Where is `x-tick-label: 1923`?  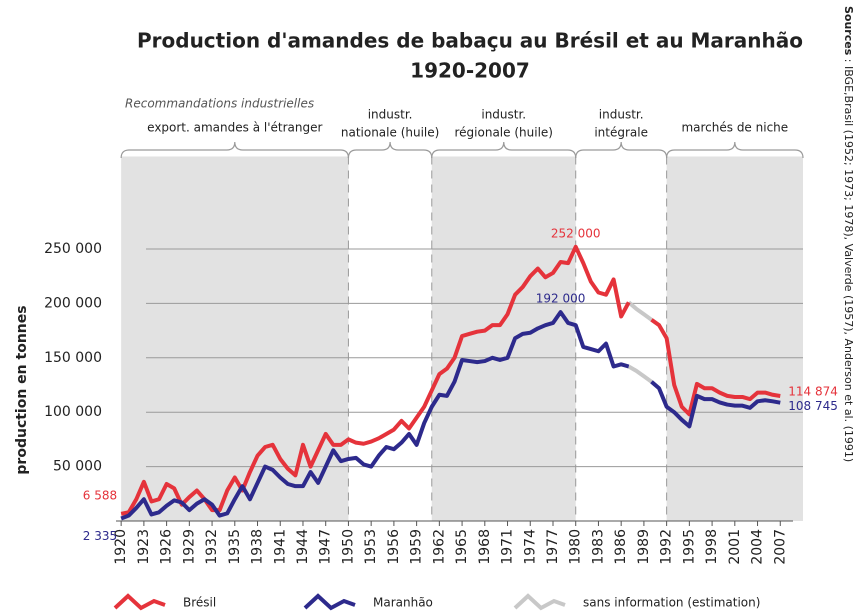 x-tick-label: 1923 is located at coordinates (144, 547).